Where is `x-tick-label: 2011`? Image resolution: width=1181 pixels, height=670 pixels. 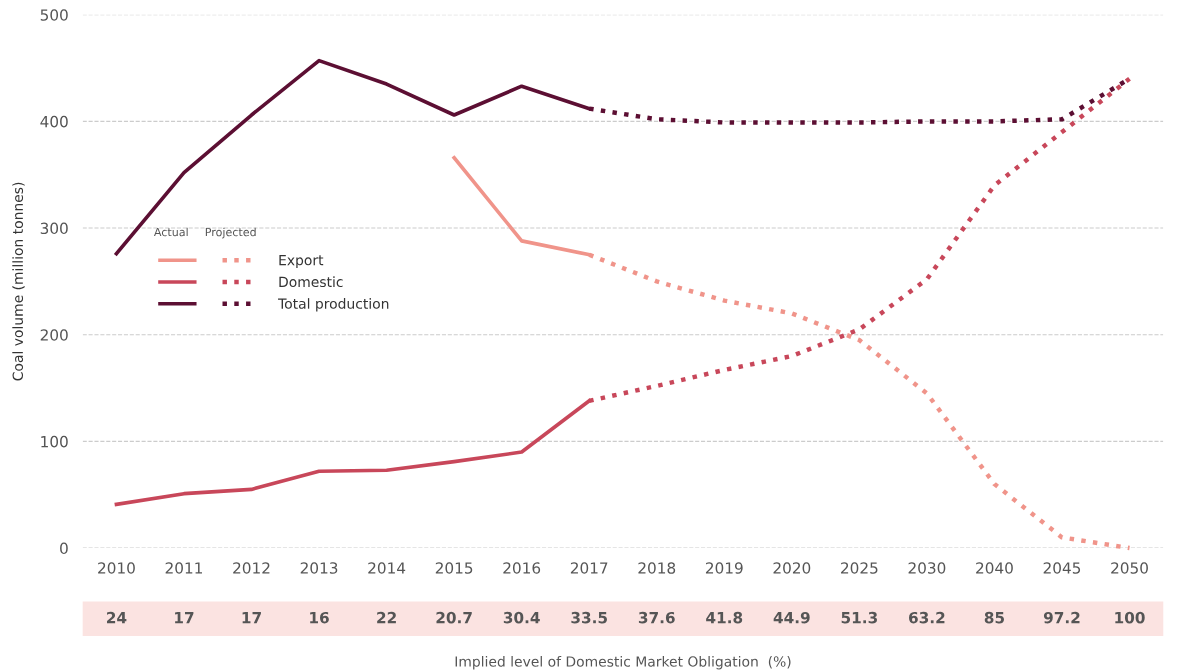 x-tick-label: 2011 is located at coordinates (184, 568).